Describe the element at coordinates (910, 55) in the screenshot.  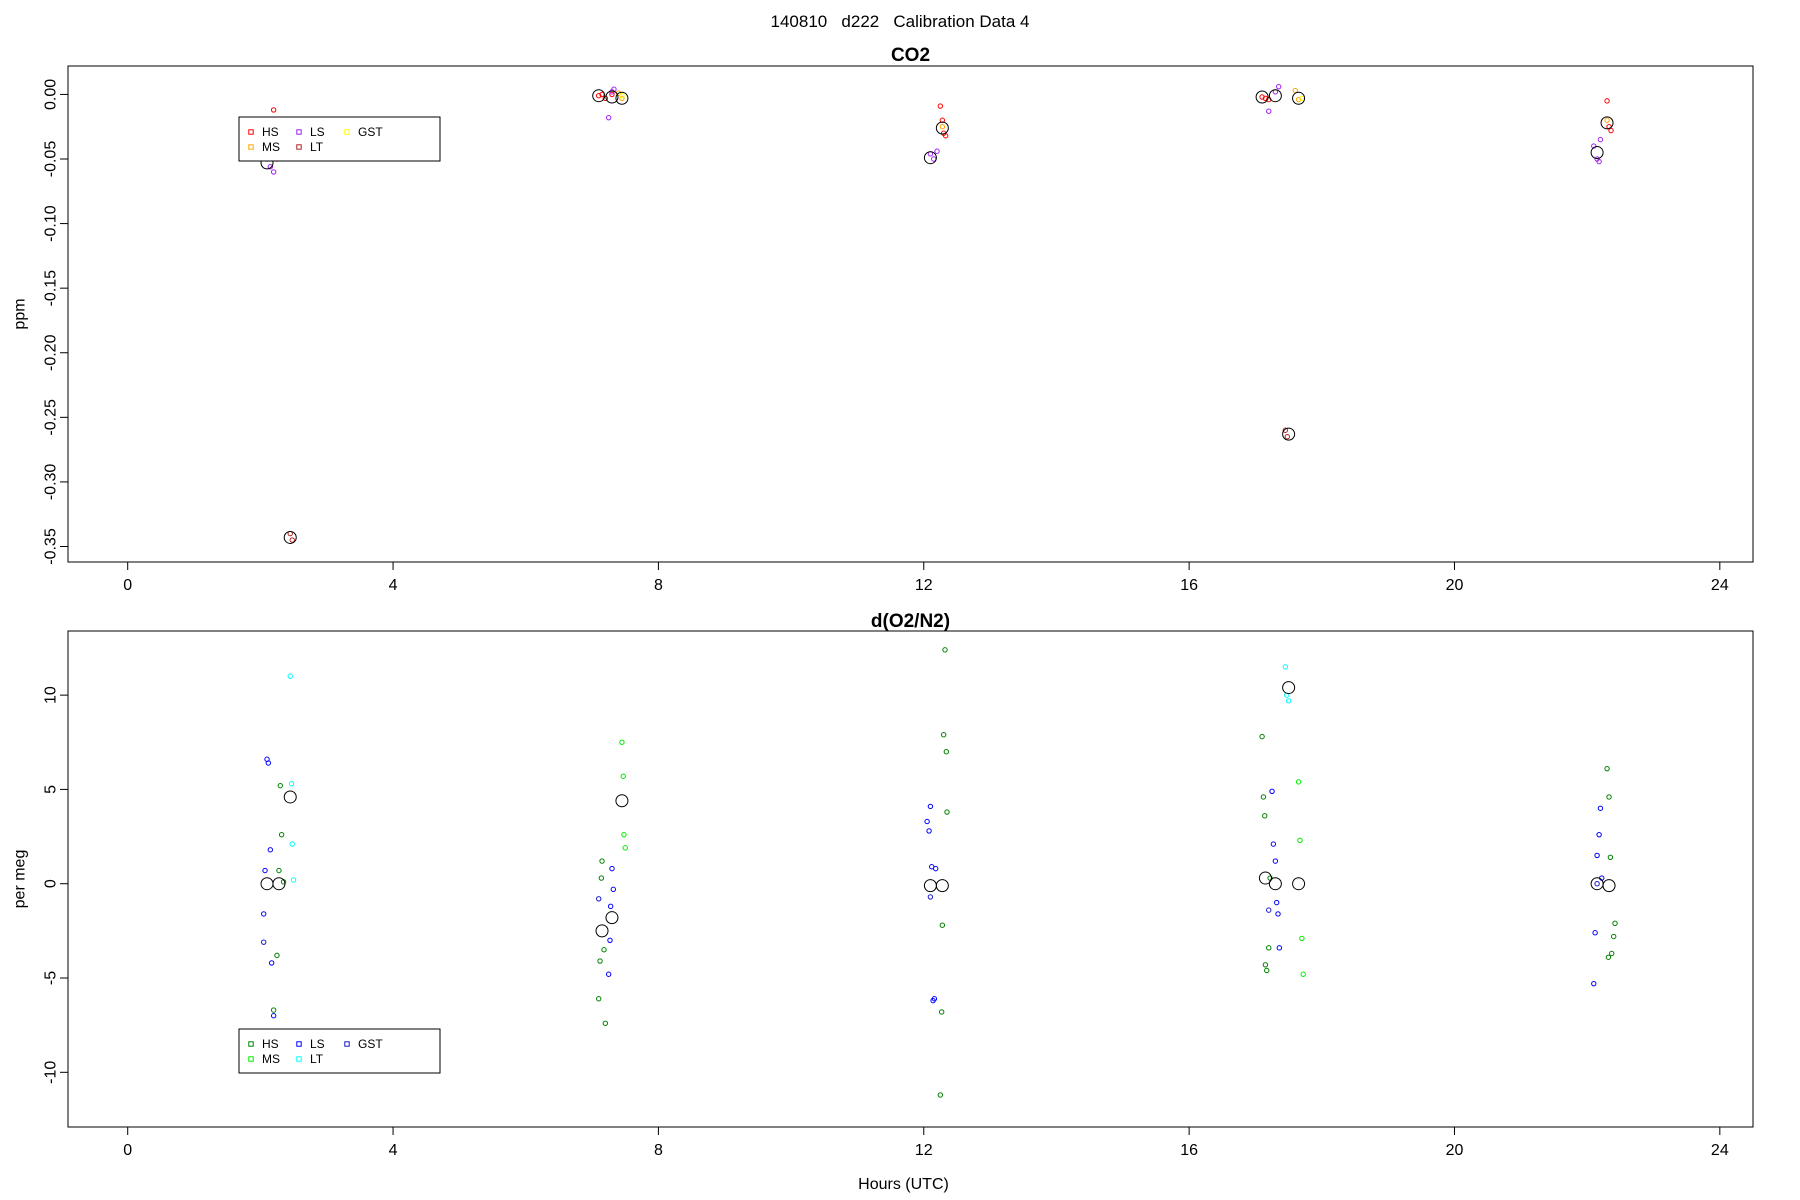
I see `panel-title: CO2` at that location.